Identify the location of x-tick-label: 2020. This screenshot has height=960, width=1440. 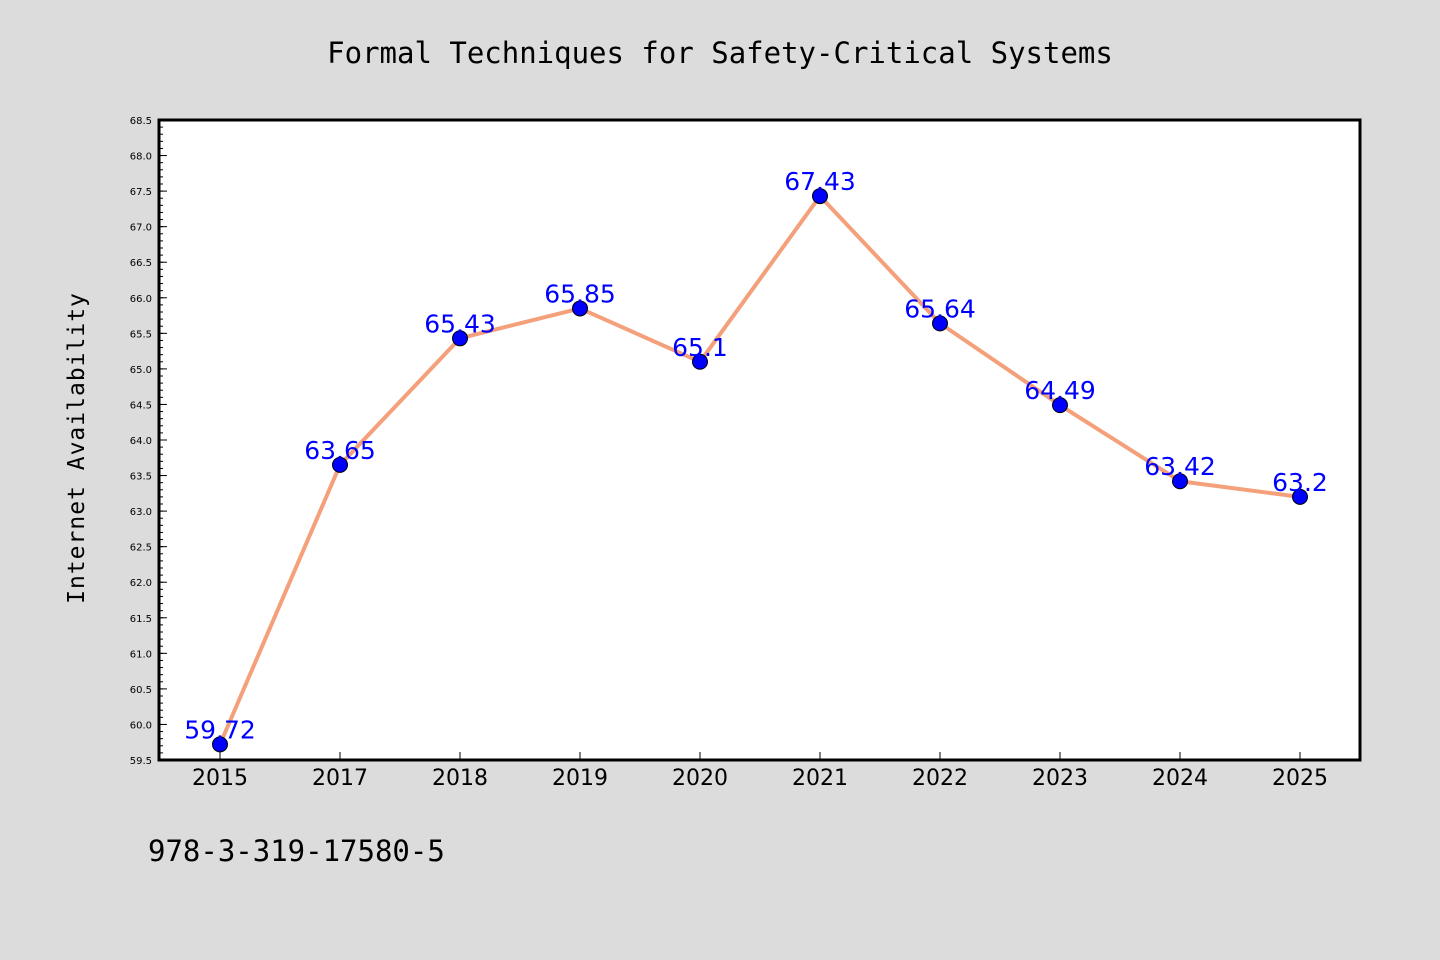
(700, 778).